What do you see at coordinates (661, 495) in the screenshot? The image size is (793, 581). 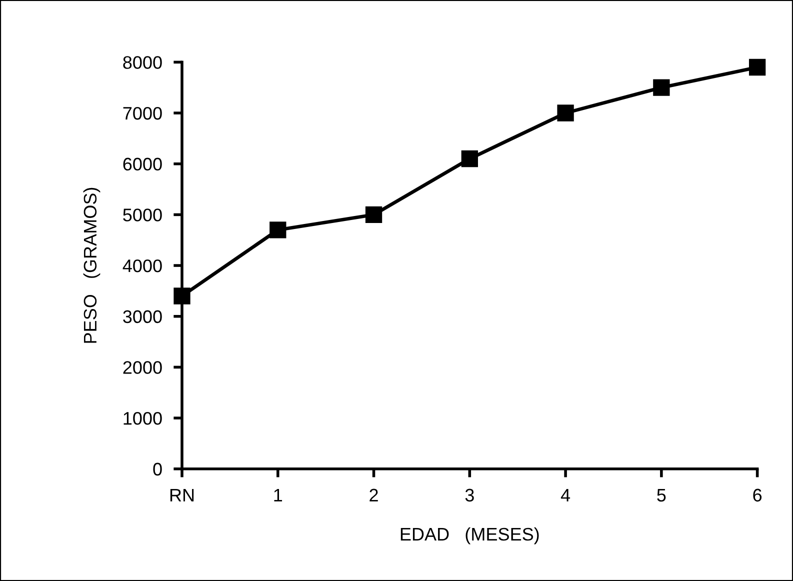 I see `x-tick-label: 5` at bounding box center [661, 495].